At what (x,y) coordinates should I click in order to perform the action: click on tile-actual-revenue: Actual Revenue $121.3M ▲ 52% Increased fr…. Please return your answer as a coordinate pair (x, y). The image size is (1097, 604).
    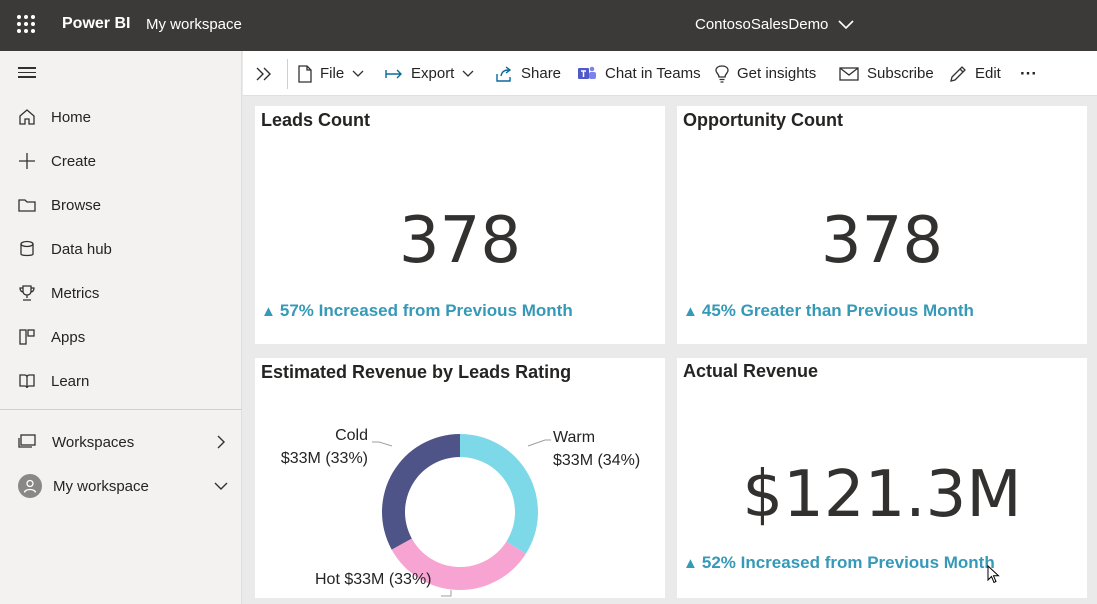
    Looking at the image, I should click on (882, 478).